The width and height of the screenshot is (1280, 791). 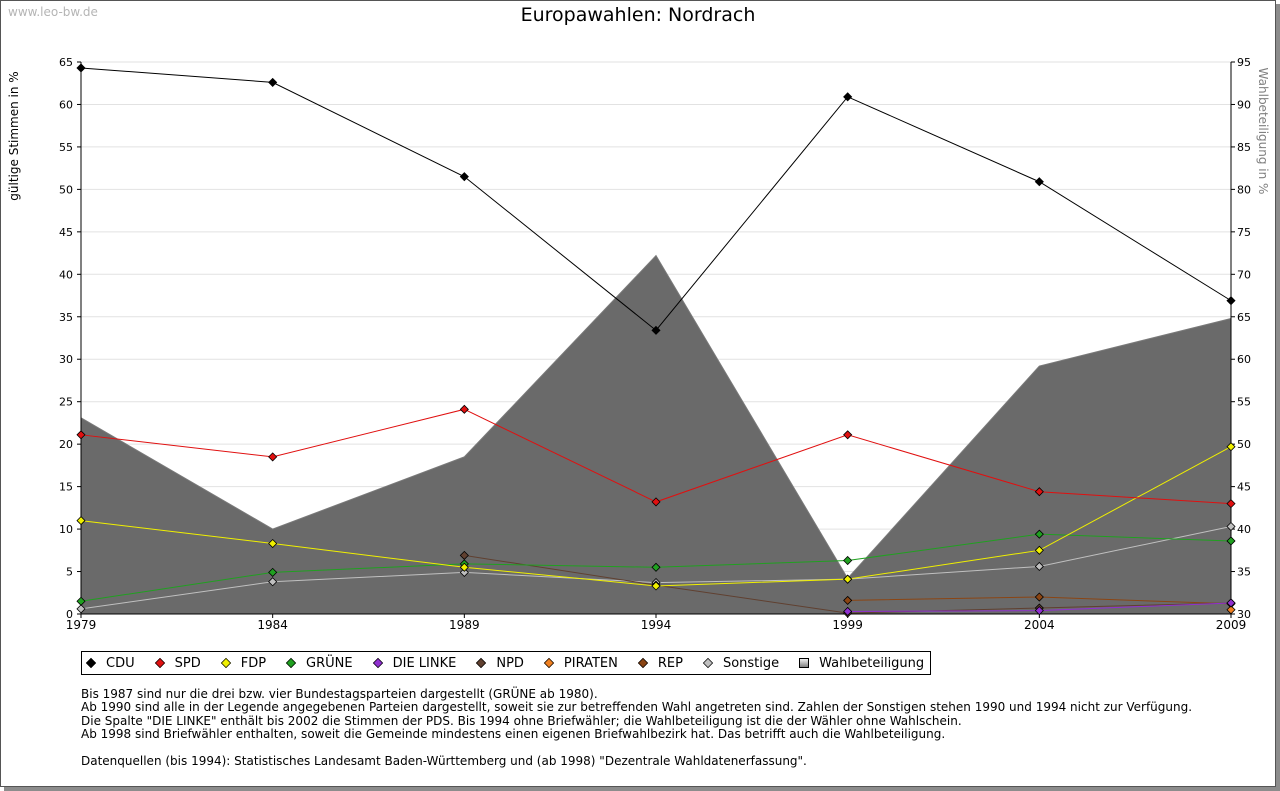 What do you see at coordinates (1244, 614) in the screenshot?
I see `y-tick-label-right: 30` at bounding box center [1244, 614].